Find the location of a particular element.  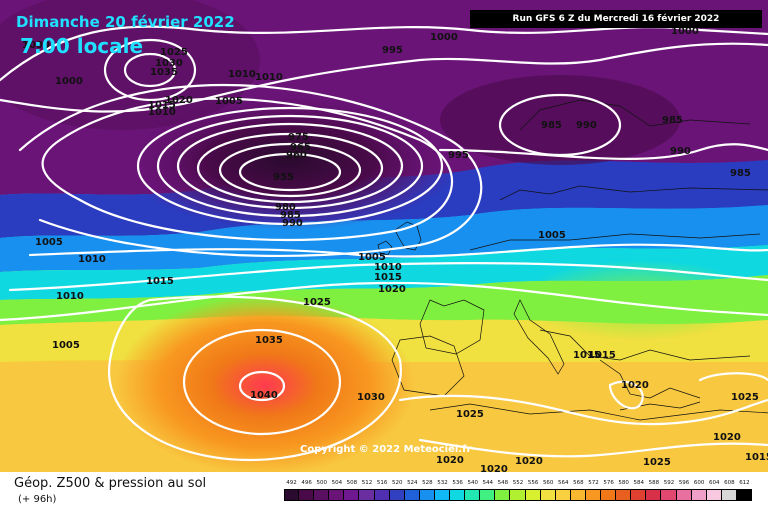

isobar-label: 1040 is located at coordinates (264, 395).